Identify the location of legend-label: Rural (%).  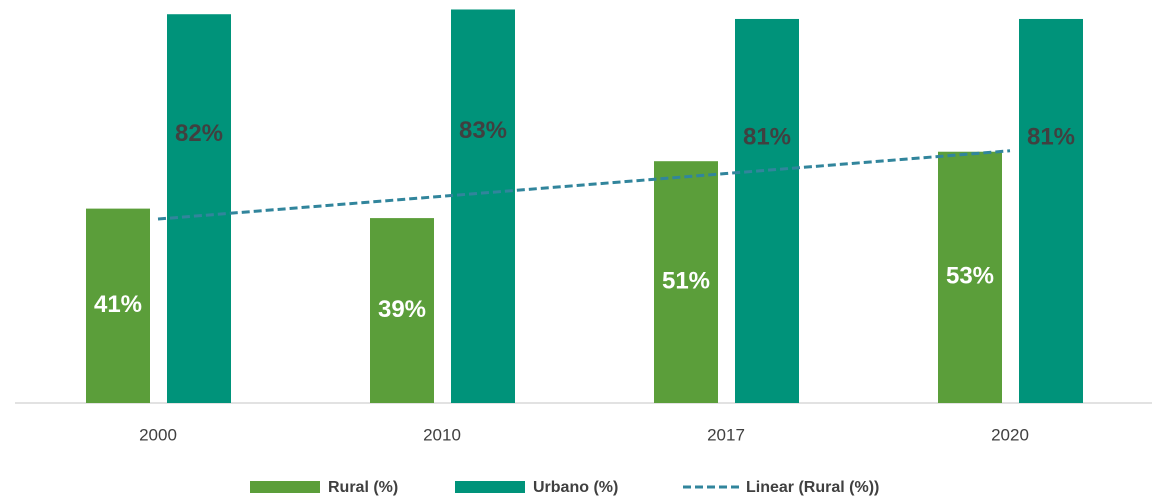
(363, 487).